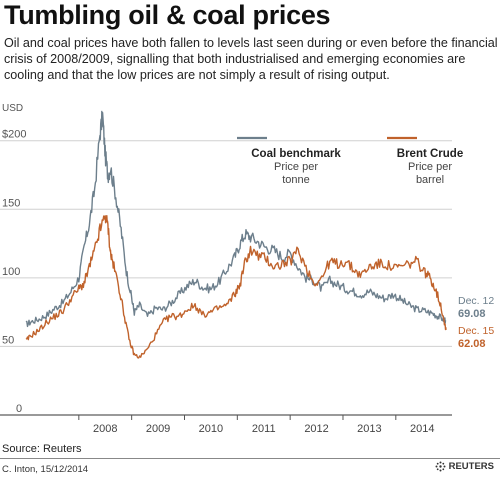  I want to click on footer-divider, so click(250, 458).